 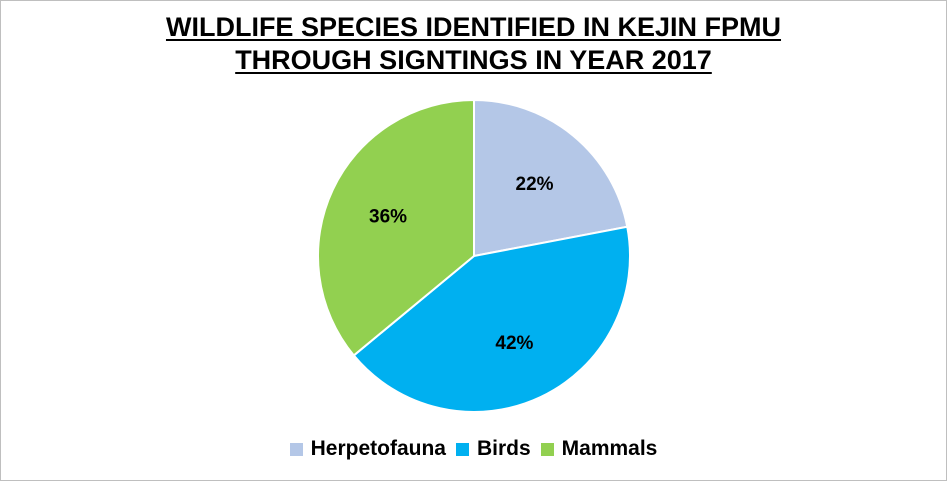 I want to click on legend-label-herpetofauna: Herpetofauna, so click(x=378, y=448).